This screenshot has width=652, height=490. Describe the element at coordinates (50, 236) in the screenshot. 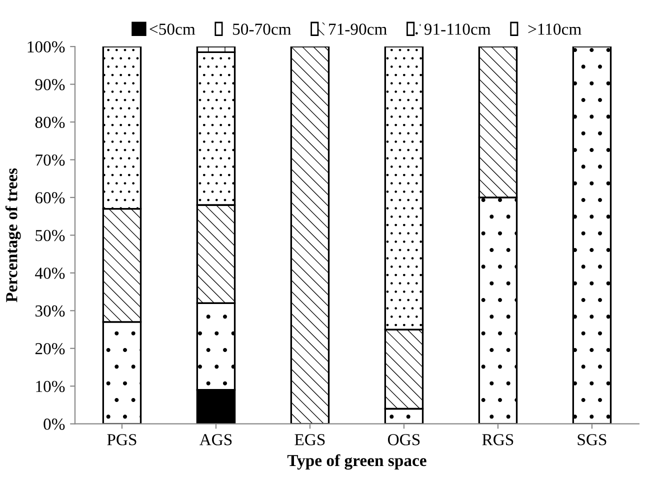

I see `y-tick-label: 50%` at that location.